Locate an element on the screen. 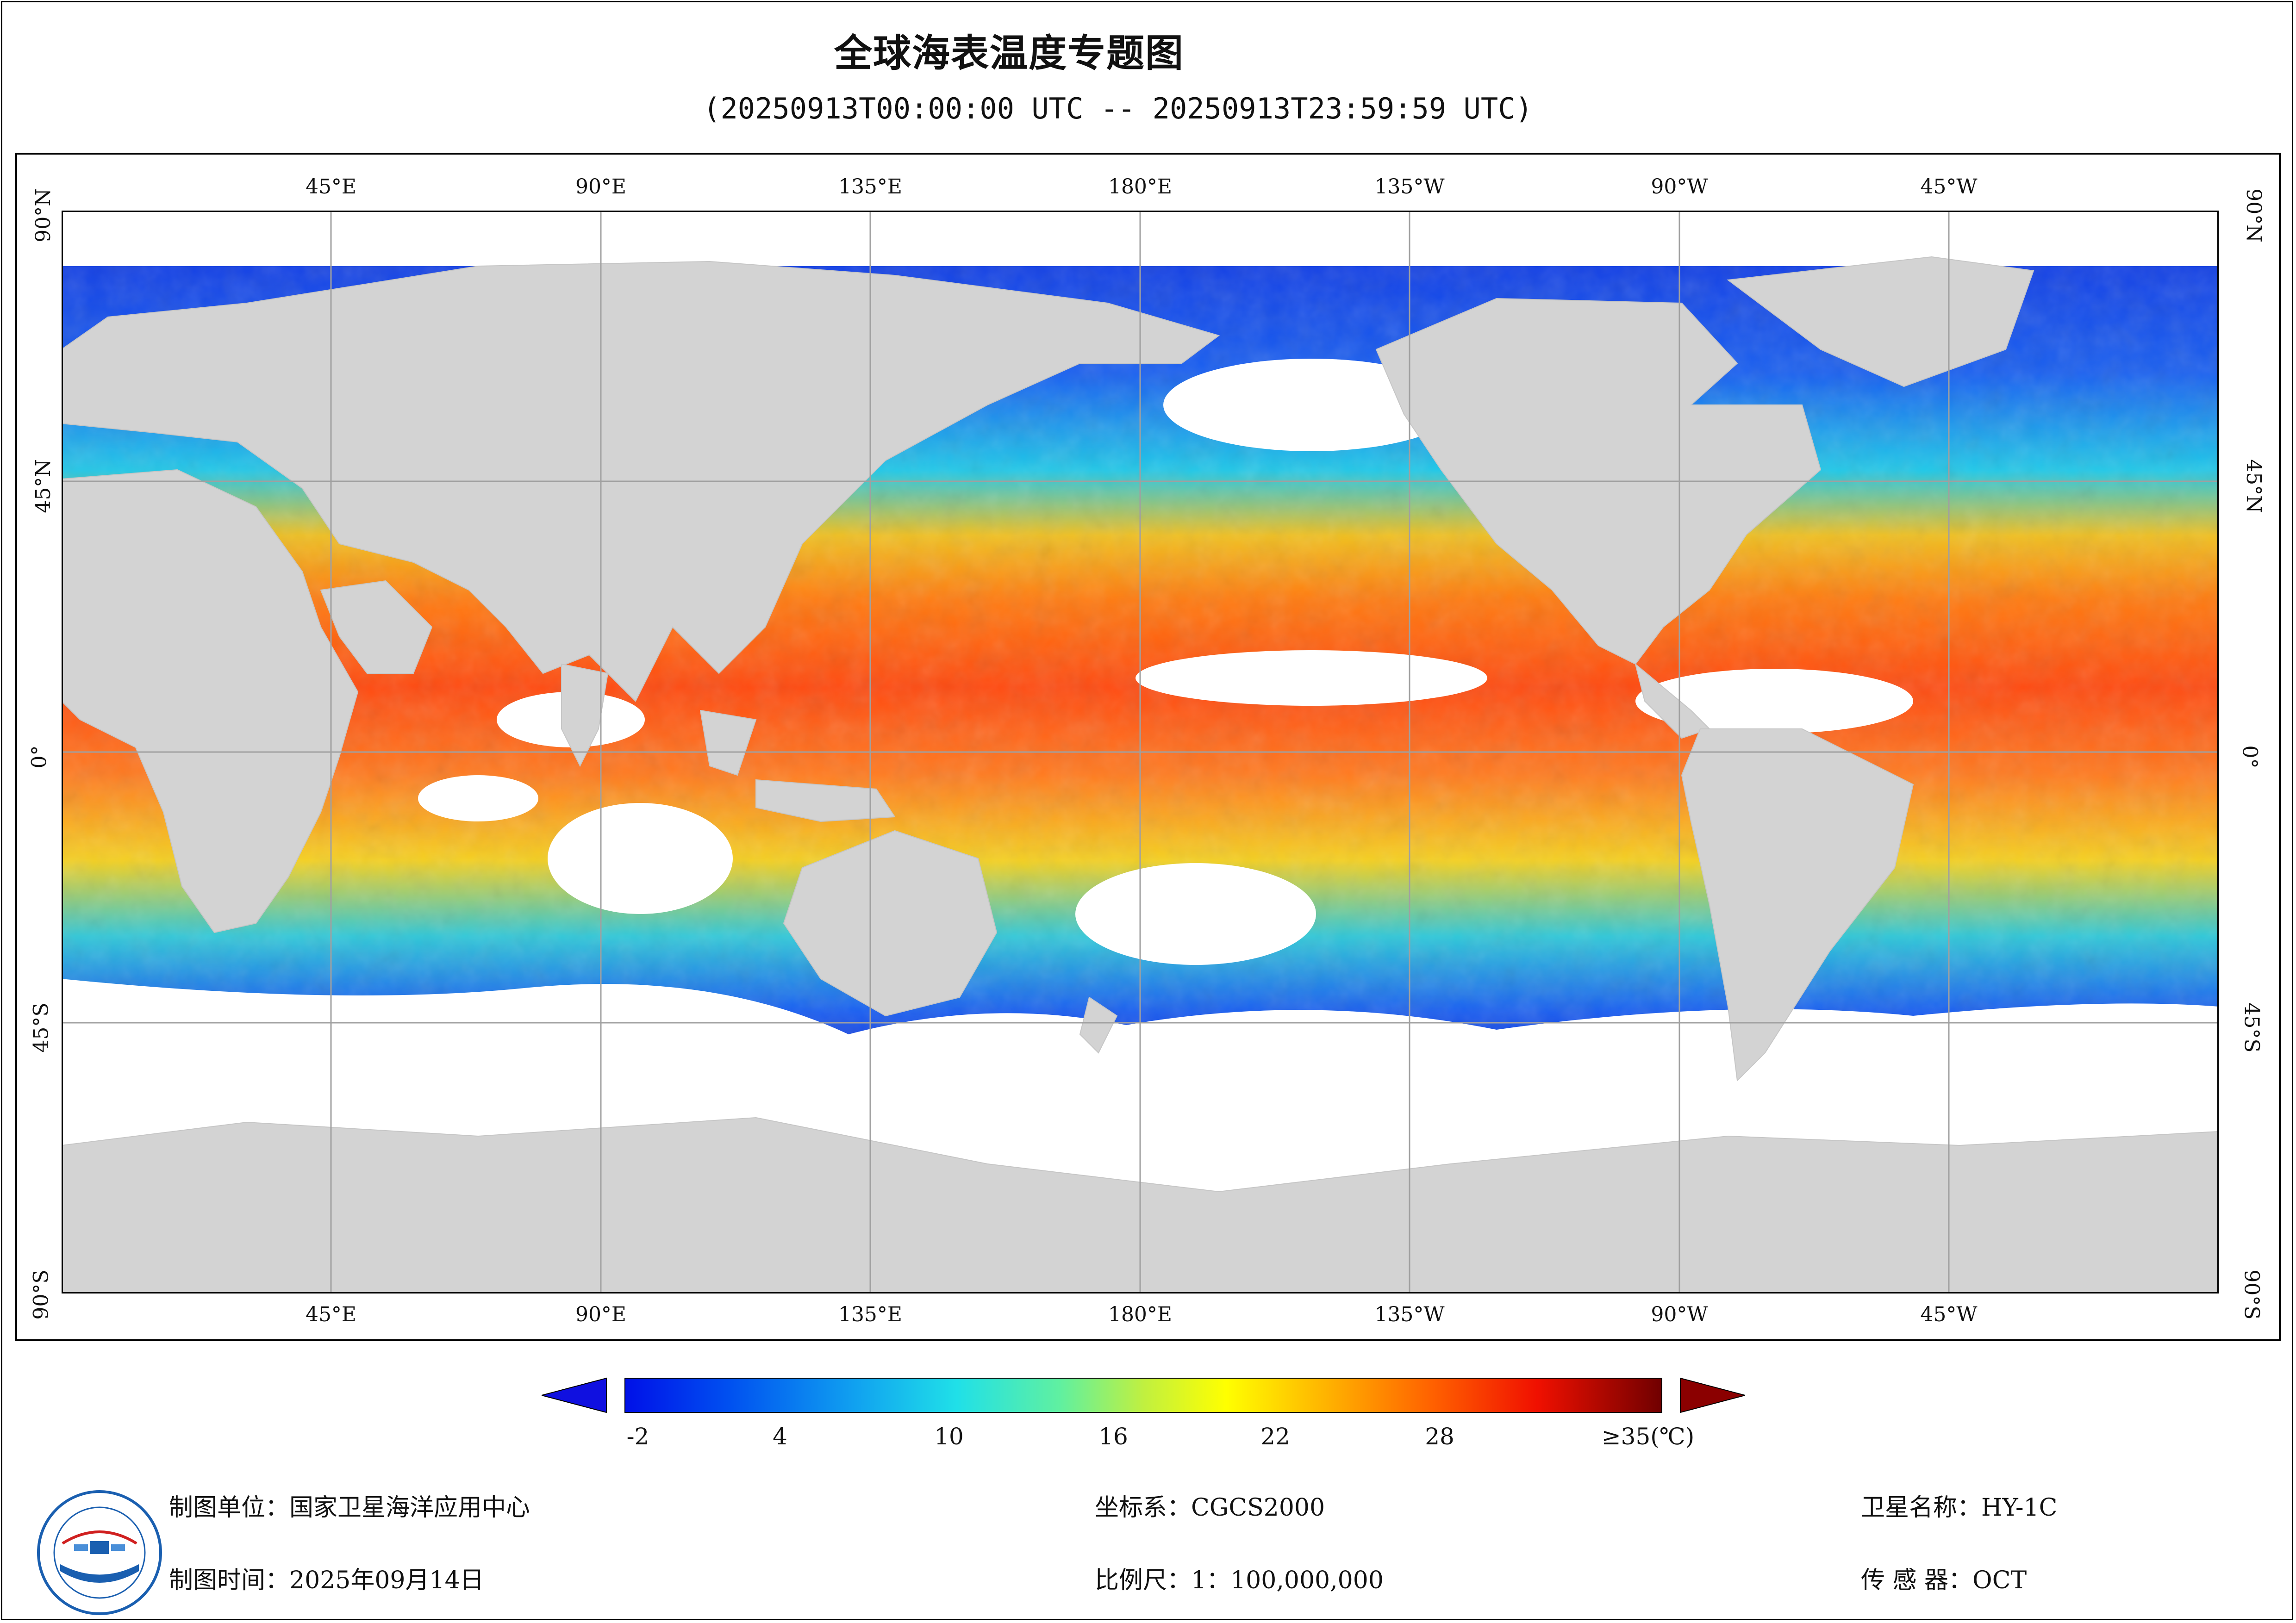 The width and height of the screenshot is (2296, 1623). land-australia is located at coordinates (890, 923).